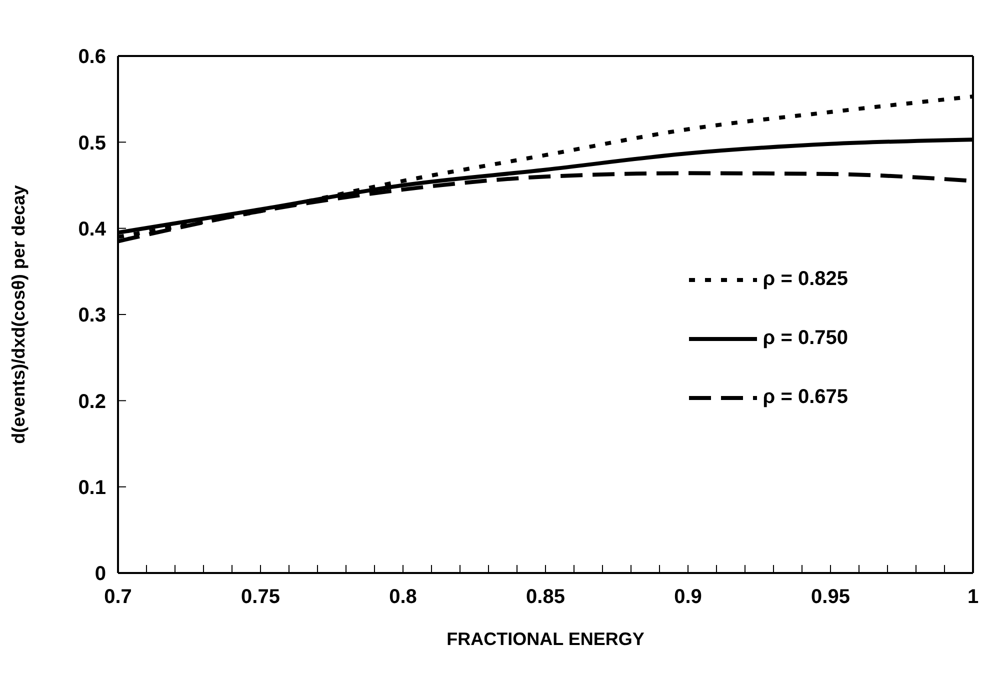 The height and width of the screenshot is (681, 996). Describe the element at coordinates (805, 397) in the screenshot. I see `legend-label: ρ = 0.675` at that location.